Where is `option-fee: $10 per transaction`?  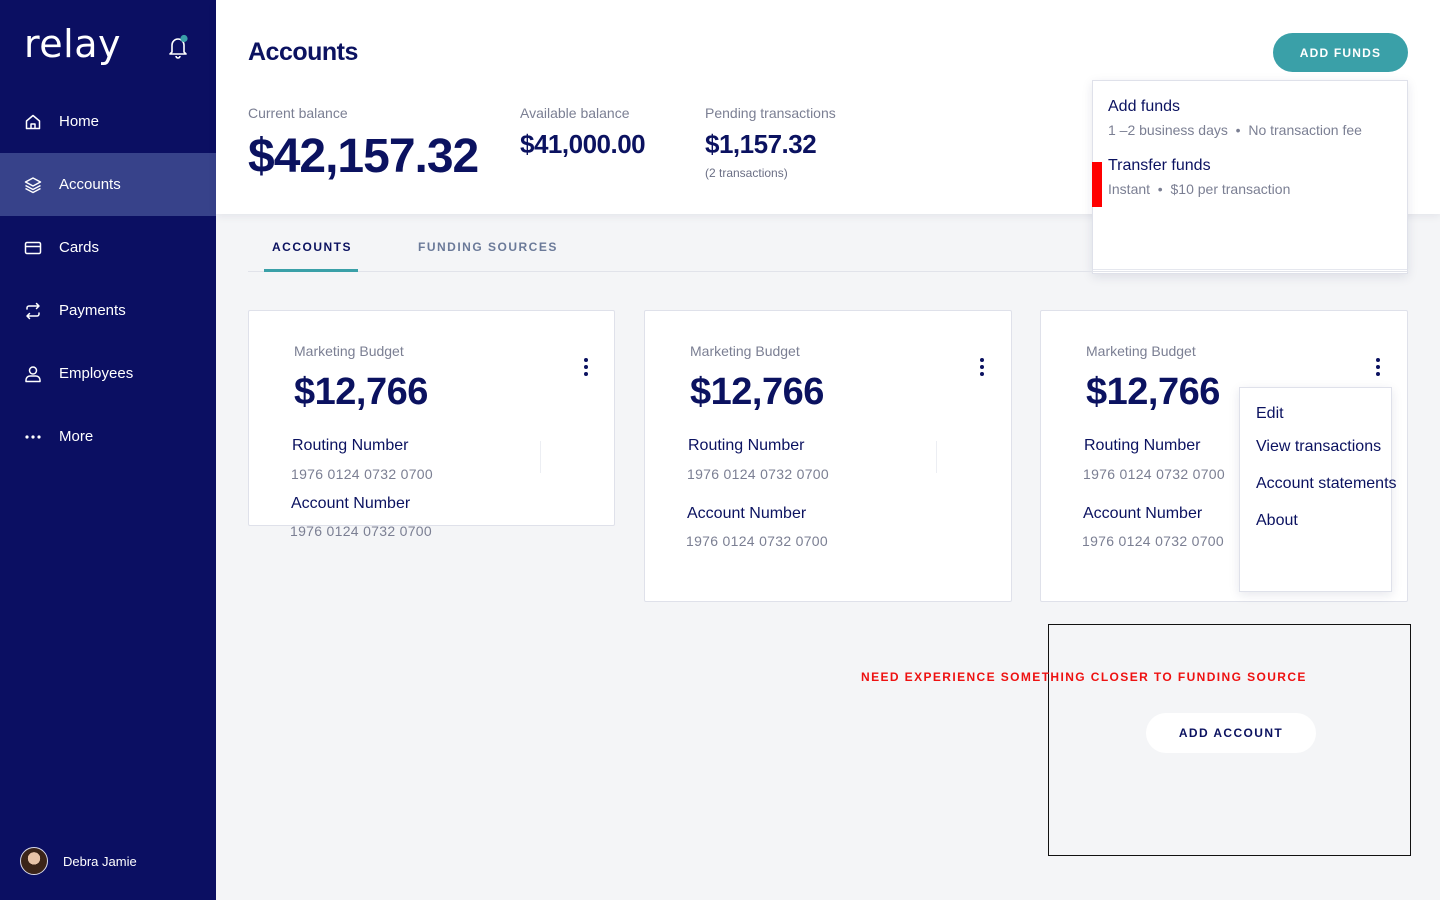
option-fee: $10 per transaction is located at coordinates (1230, 189).